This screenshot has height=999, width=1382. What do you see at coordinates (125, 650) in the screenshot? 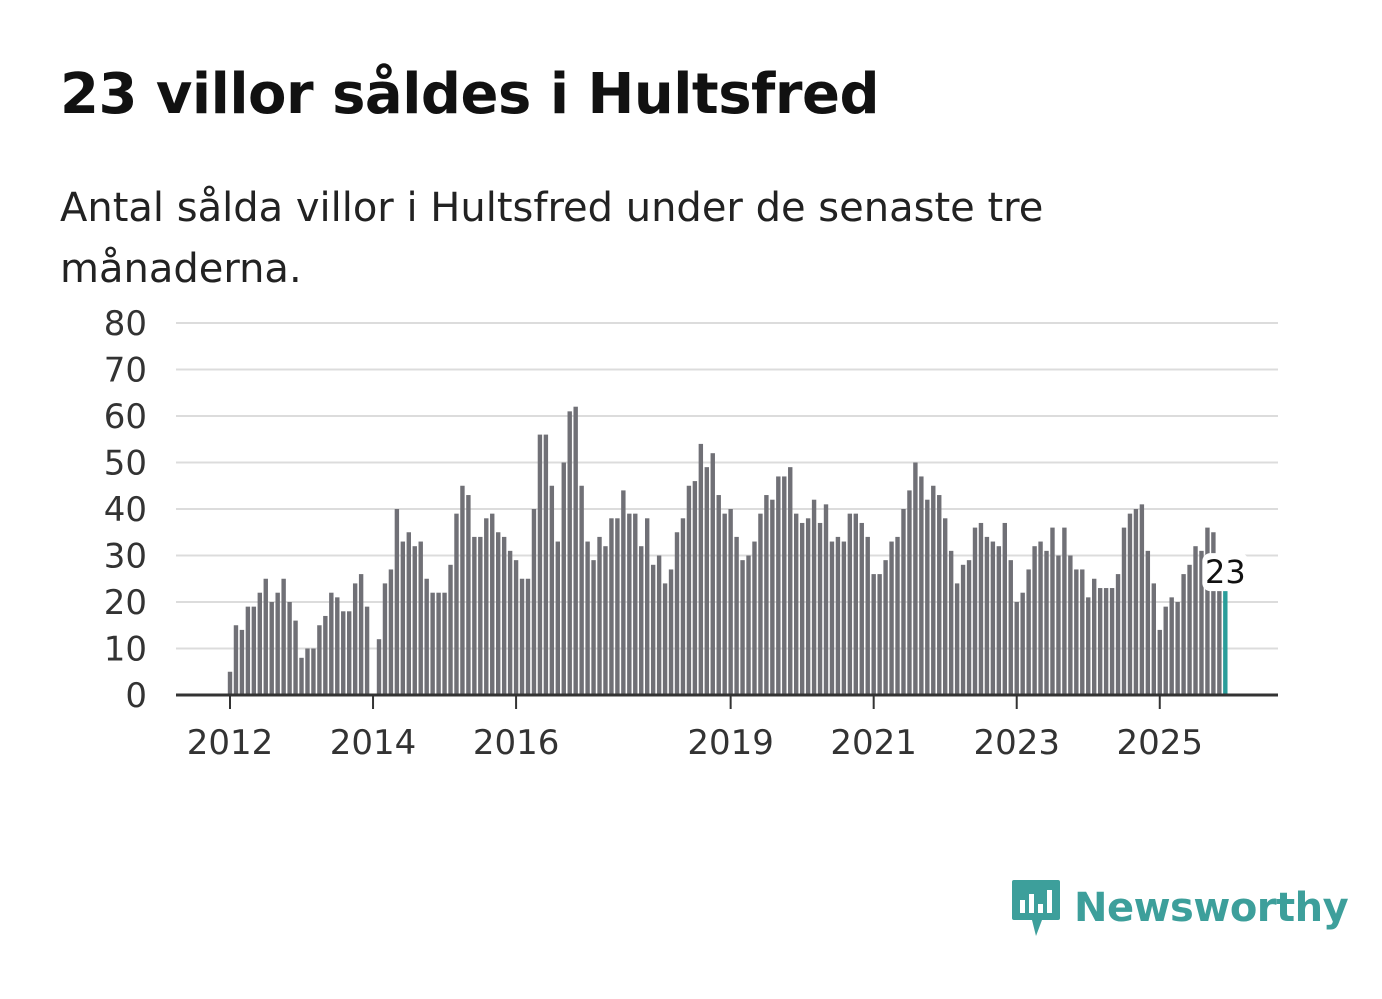
I see `y-tick-label: 10` at bounding box center [125, 650].